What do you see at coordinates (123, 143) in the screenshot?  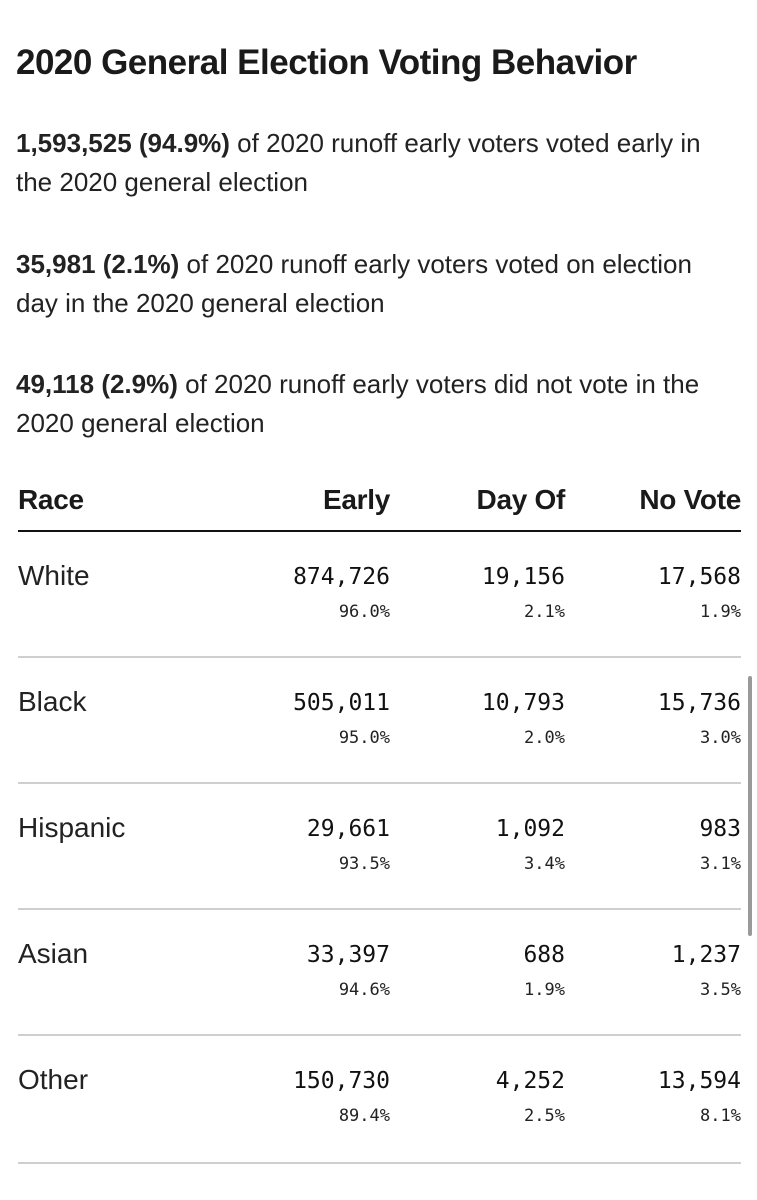 I see `stat-highlight: 1,593,525 (94.9%)` at bounding box center [123, 143].